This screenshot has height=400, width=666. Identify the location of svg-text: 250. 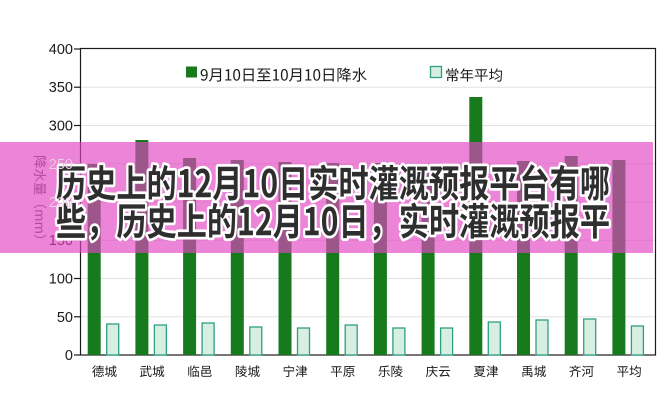
(61, 165).